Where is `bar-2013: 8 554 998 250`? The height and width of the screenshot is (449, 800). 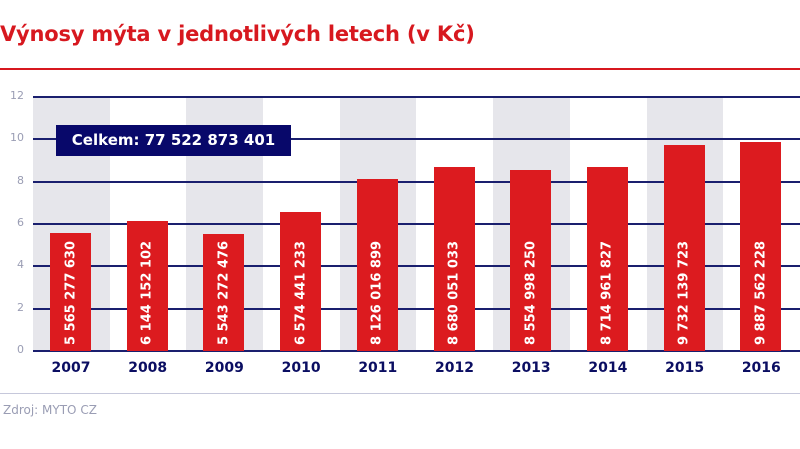 bar-2013: 8 554 998 250 is located at coordinates (531, 260).